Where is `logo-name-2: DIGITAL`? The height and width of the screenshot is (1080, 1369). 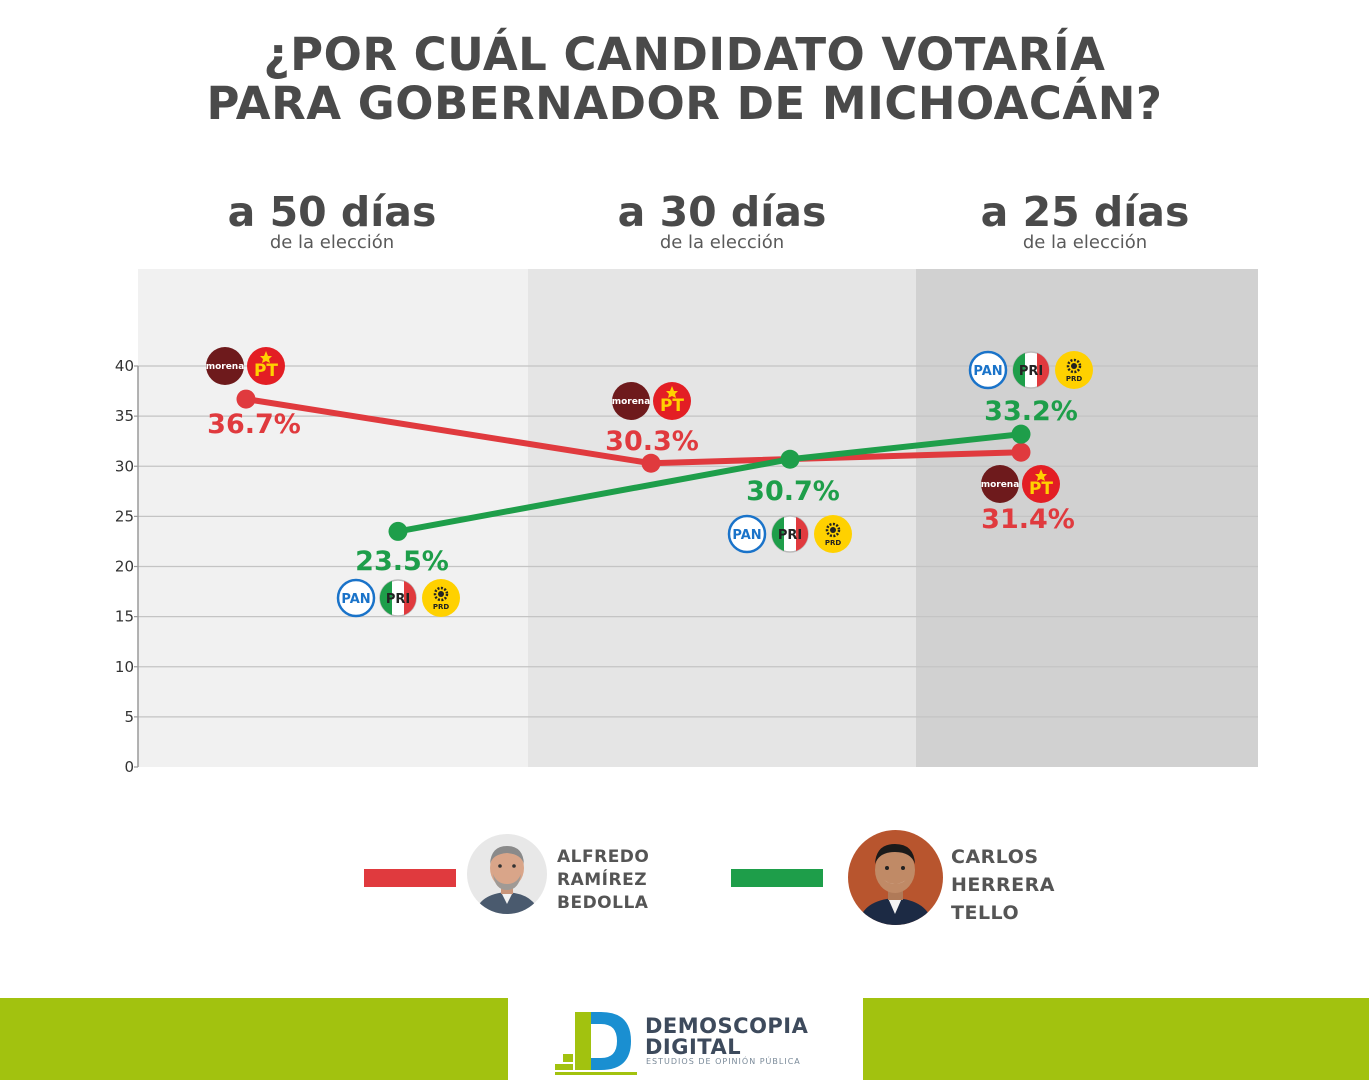 logo-name-2: DIGITAL is located at coordinates (693, 1047).